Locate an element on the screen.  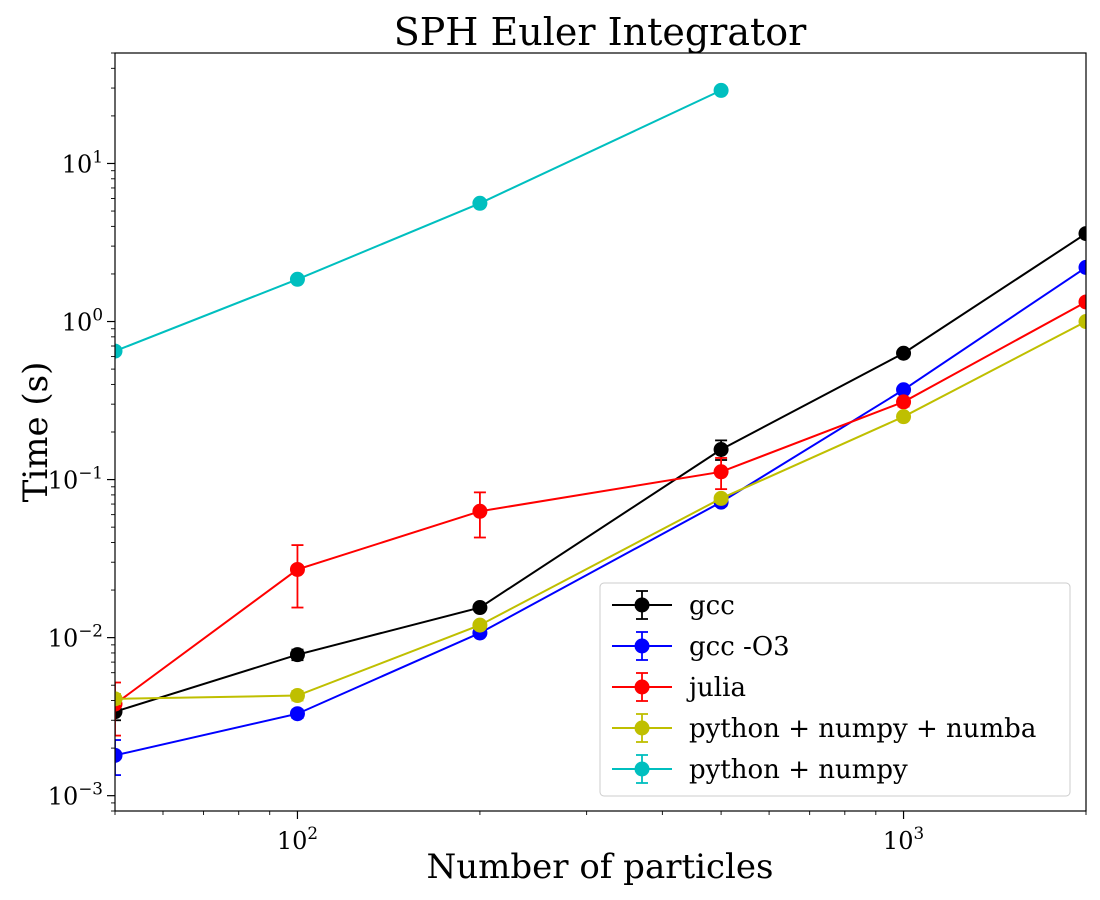
y-tick-label: 10⁻² is located at coordinates (75, 637).